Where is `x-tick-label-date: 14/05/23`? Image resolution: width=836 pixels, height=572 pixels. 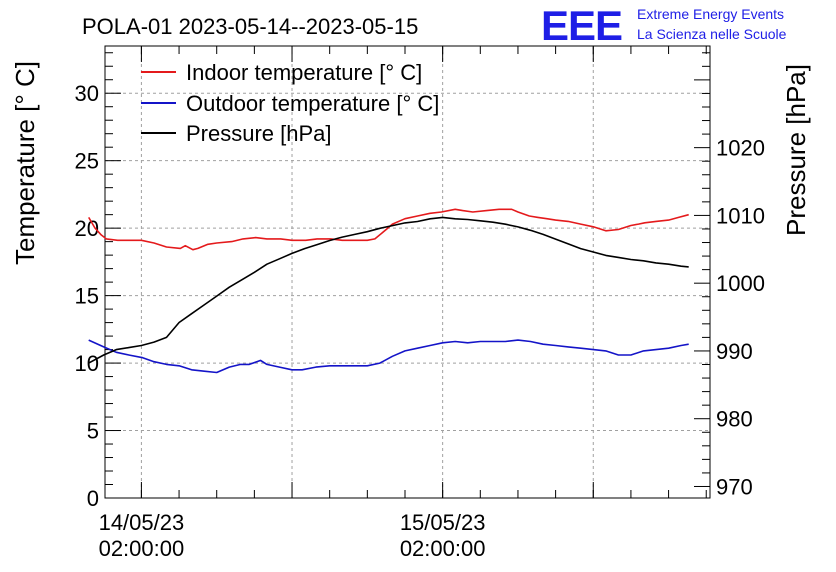
x-tick-label-date: 14/05/23 is located at coordinates (142, 522).